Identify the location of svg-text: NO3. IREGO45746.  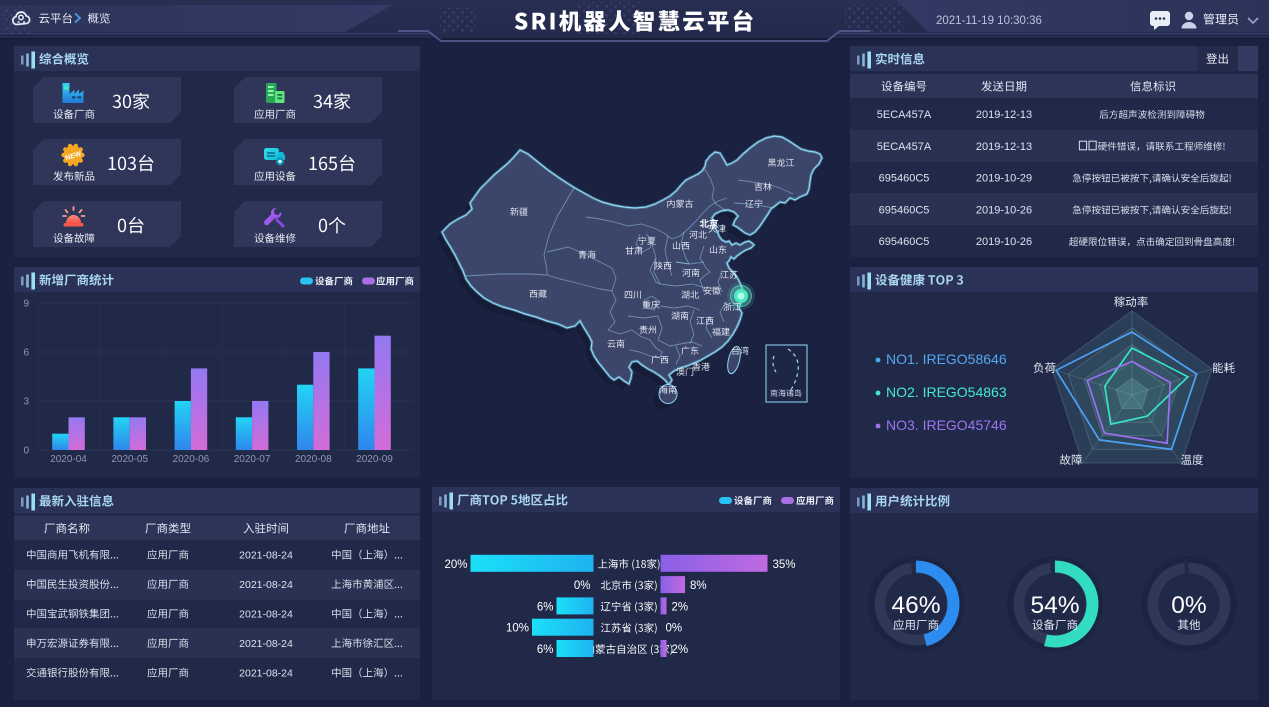
(946, 425).